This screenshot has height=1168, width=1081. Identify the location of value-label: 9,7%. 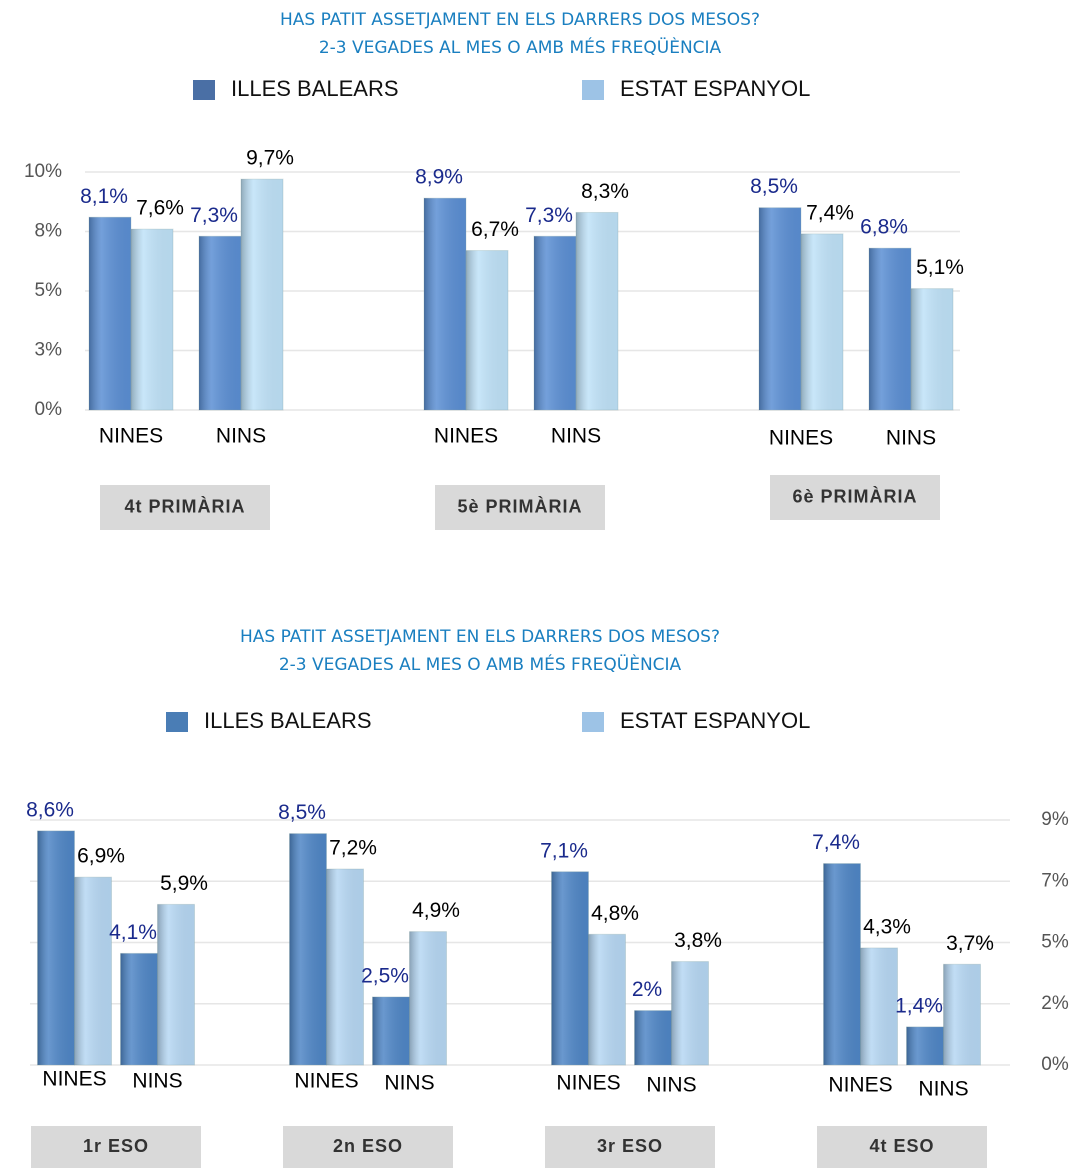
(270, 158).